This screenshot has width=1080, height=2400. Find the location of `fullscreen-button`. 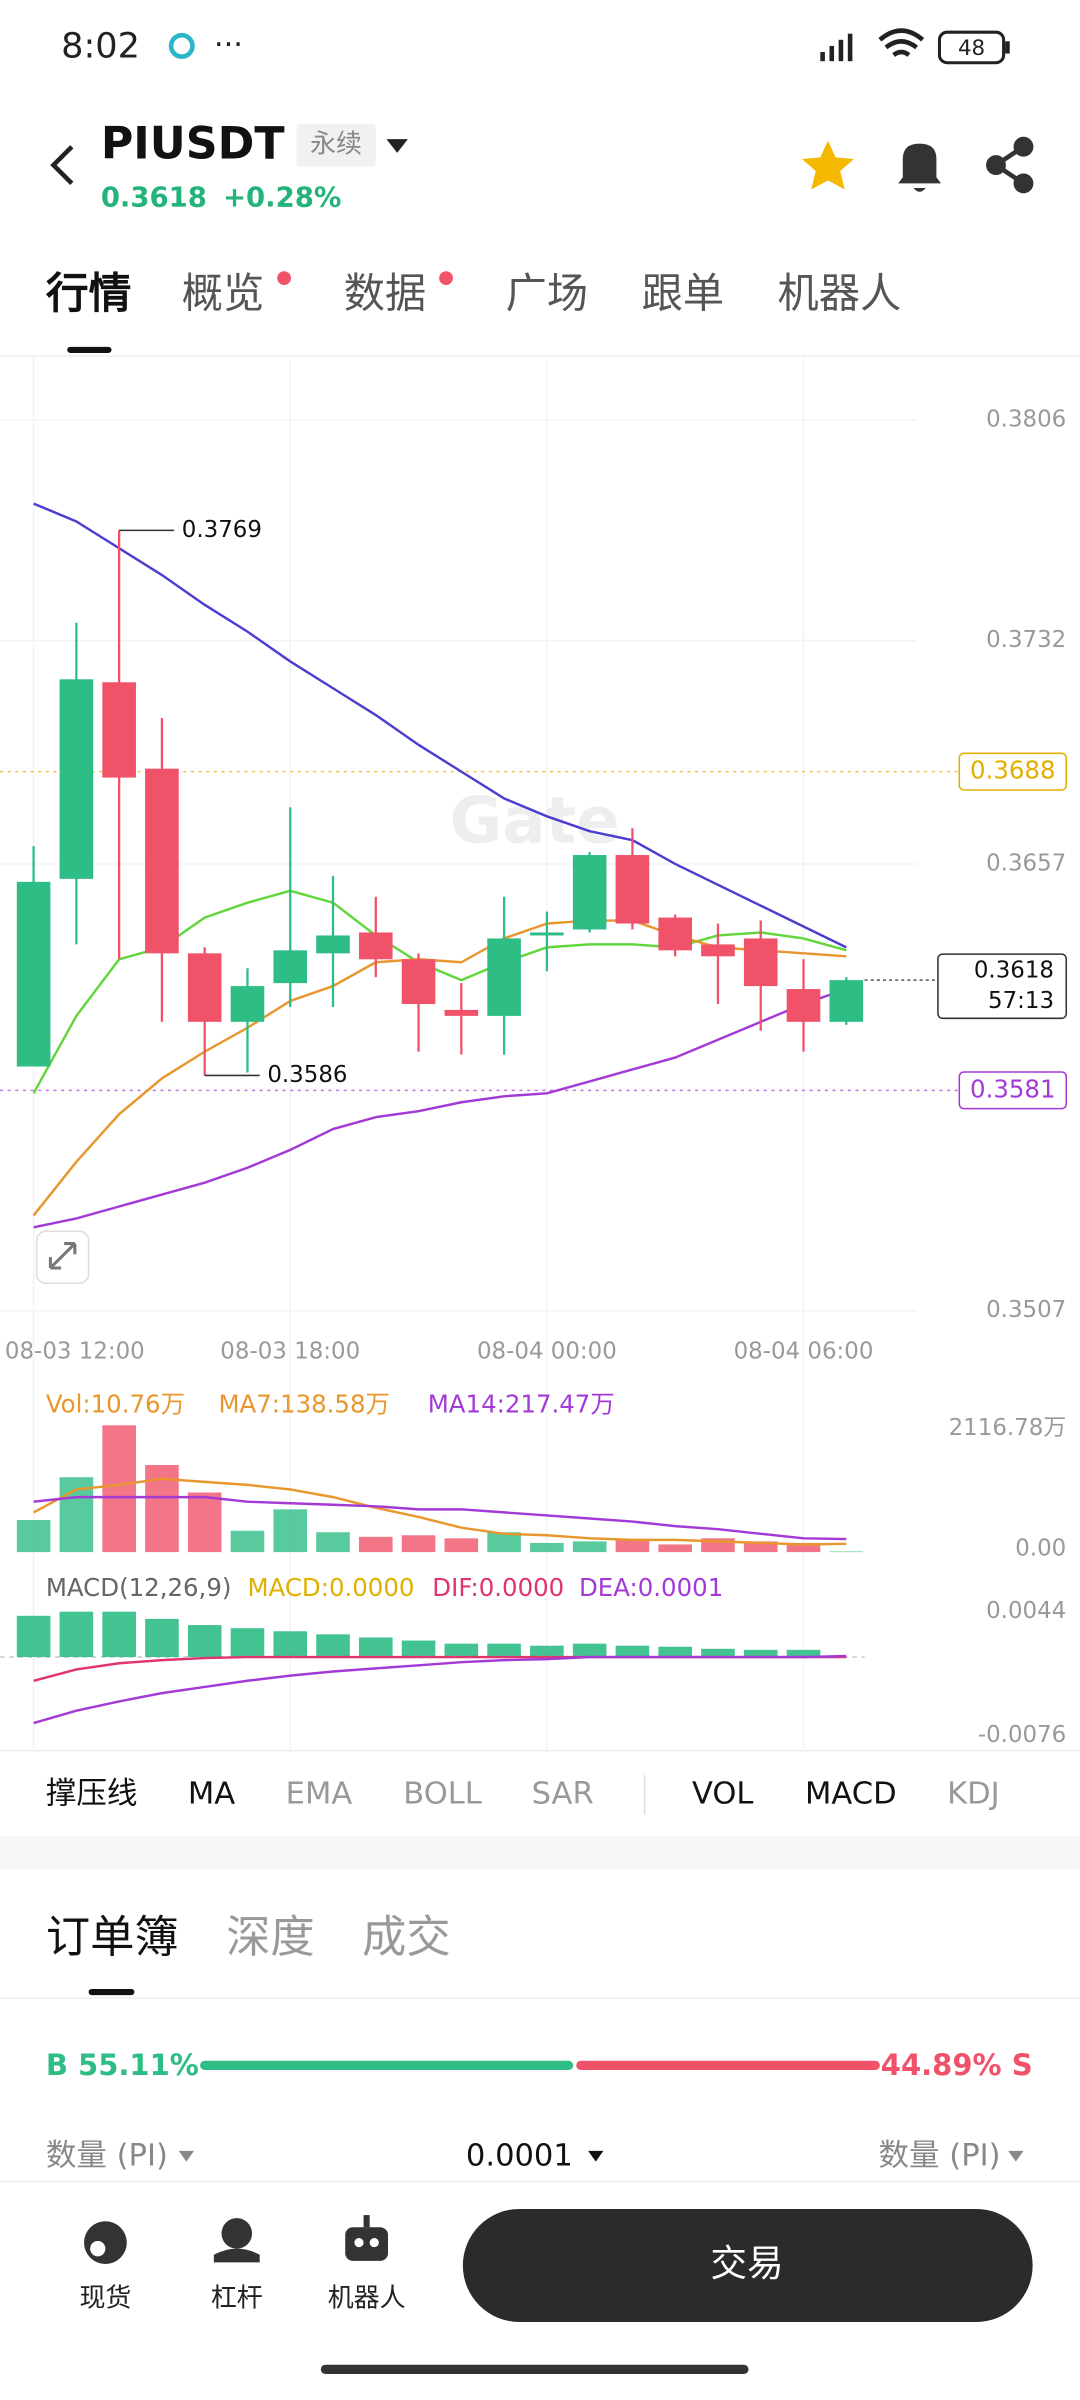

fullscreen-button is located at coordinates (62, 1257).